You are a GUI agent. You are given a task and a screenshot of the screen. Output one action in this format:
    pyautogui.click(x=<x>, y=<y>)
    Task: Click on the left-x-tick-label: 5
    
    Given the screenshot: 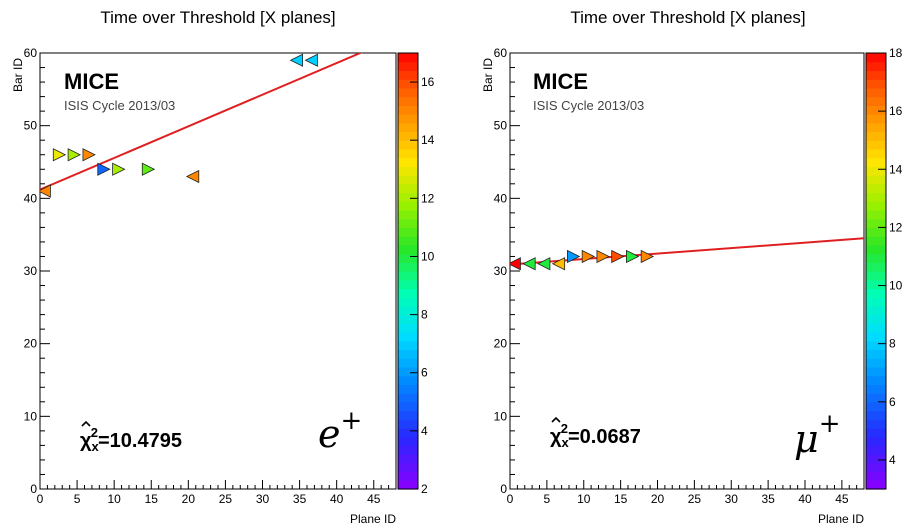 What is the action you would take?
    pyautogui.click(x=77, y=499)
    